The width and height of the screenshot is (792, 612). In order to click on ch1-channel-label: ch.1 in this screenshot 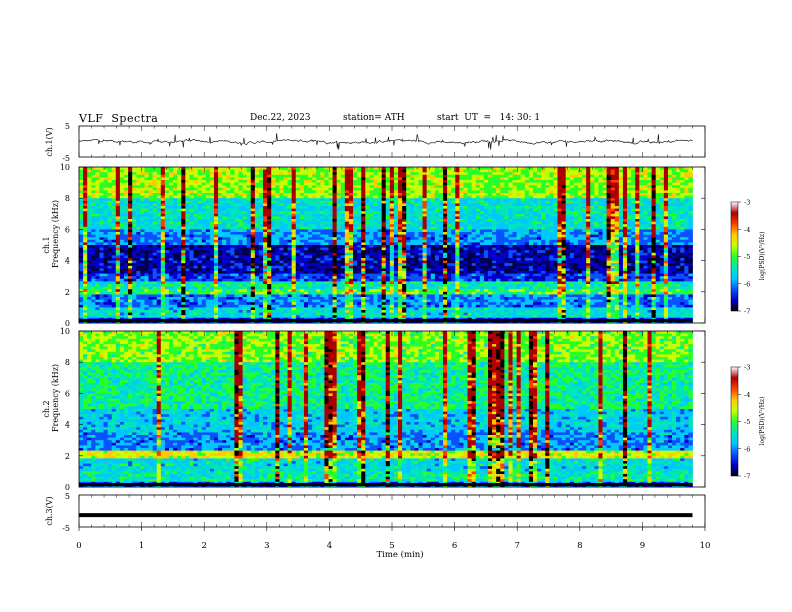, I will do `click(46, 244)`.